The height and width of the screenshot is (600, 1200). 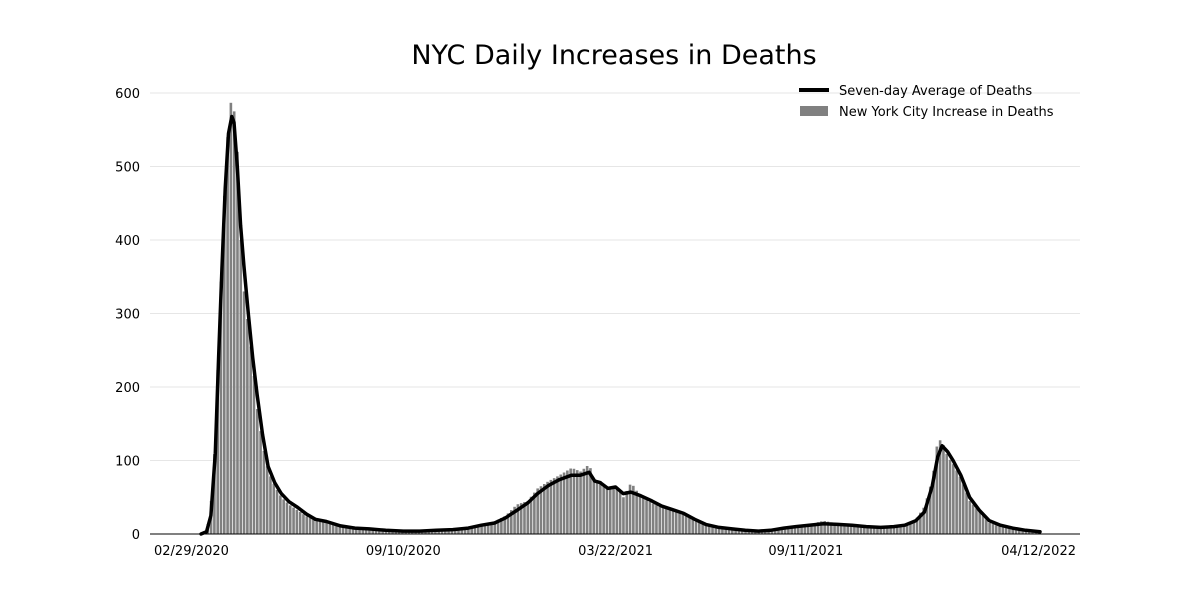 I want to click on y-tick-label: 100, so click(x=127, y=462).